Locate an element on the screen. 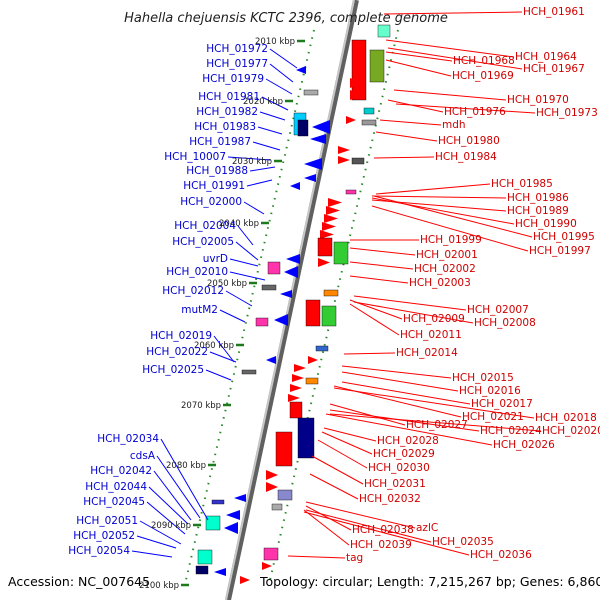 This screenshot has width=600, height=605. right-gene-label: HCH_02007 is located at coordinates (498, 310).